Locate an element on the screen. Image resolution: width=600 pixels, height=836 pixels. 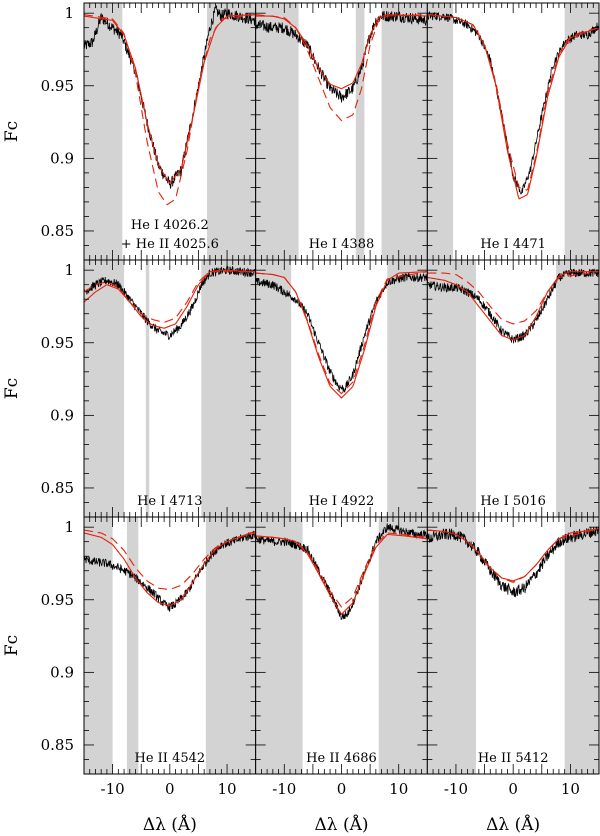
panel-label: He I 4388 is located at coordinates (342, 244).